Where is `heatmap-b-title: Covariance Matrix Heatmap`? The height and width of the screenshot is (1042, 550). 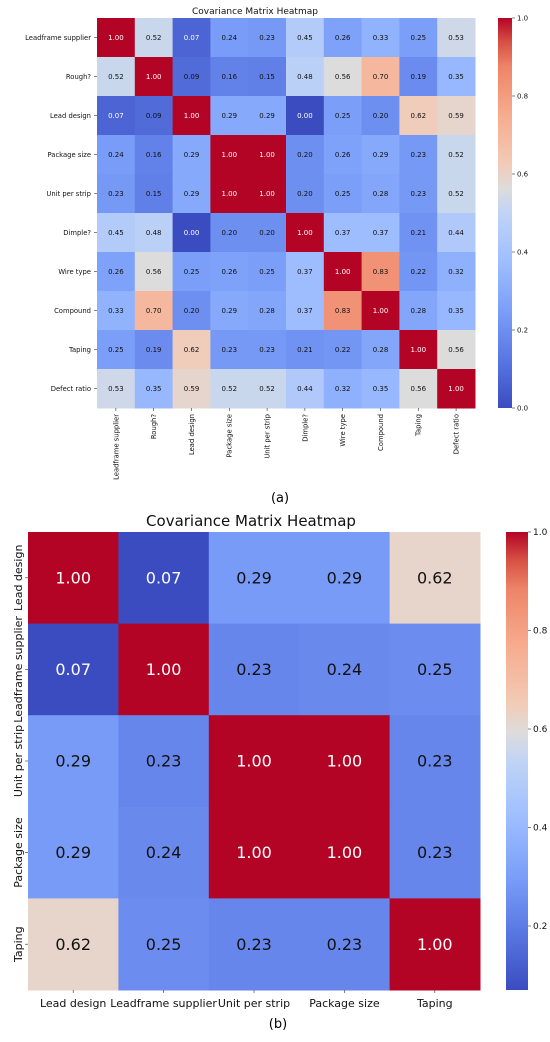
heatmap-b-title: Covariance Matrix Heatmap is located at coordinates (251, 521).